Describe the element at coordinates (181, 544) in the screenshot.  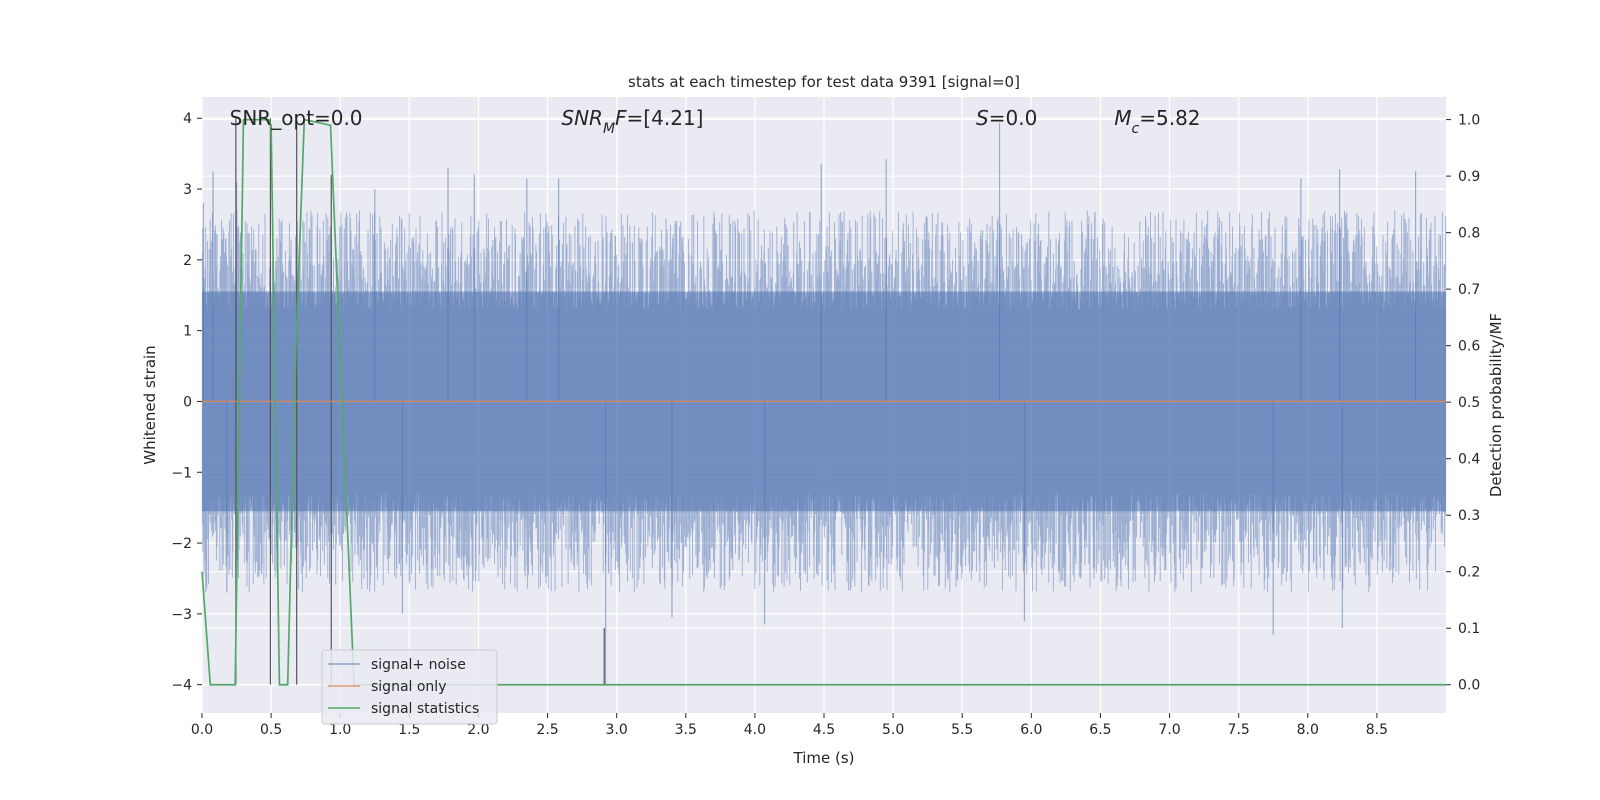
I see `y-tick-label: −2` at that location.